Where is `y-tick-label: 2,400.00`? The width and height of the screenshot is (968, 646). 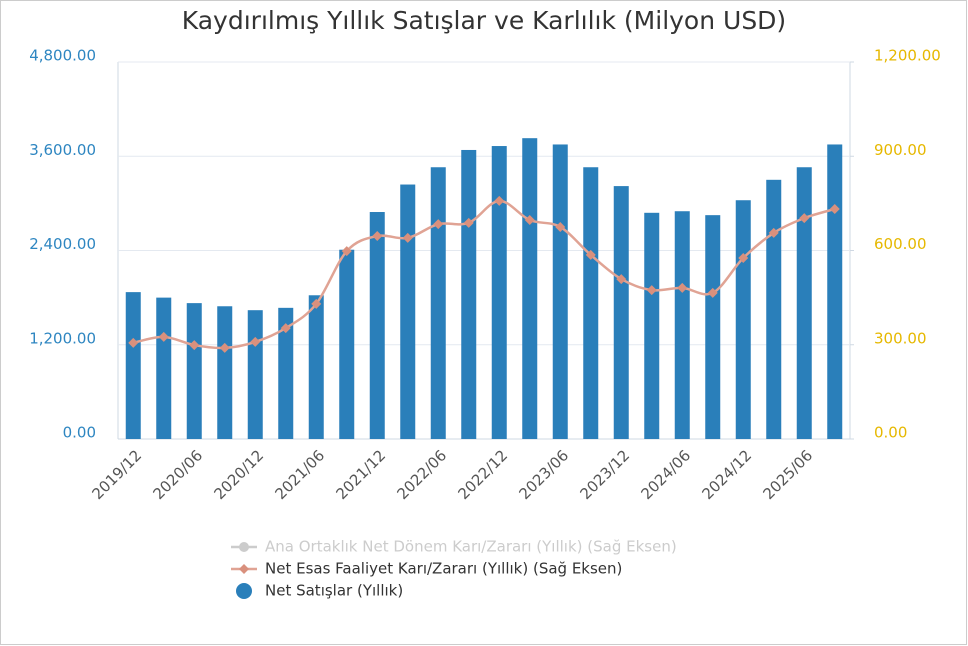 y-tick-label: 2,400.00 is located at coordinates (62, 244).